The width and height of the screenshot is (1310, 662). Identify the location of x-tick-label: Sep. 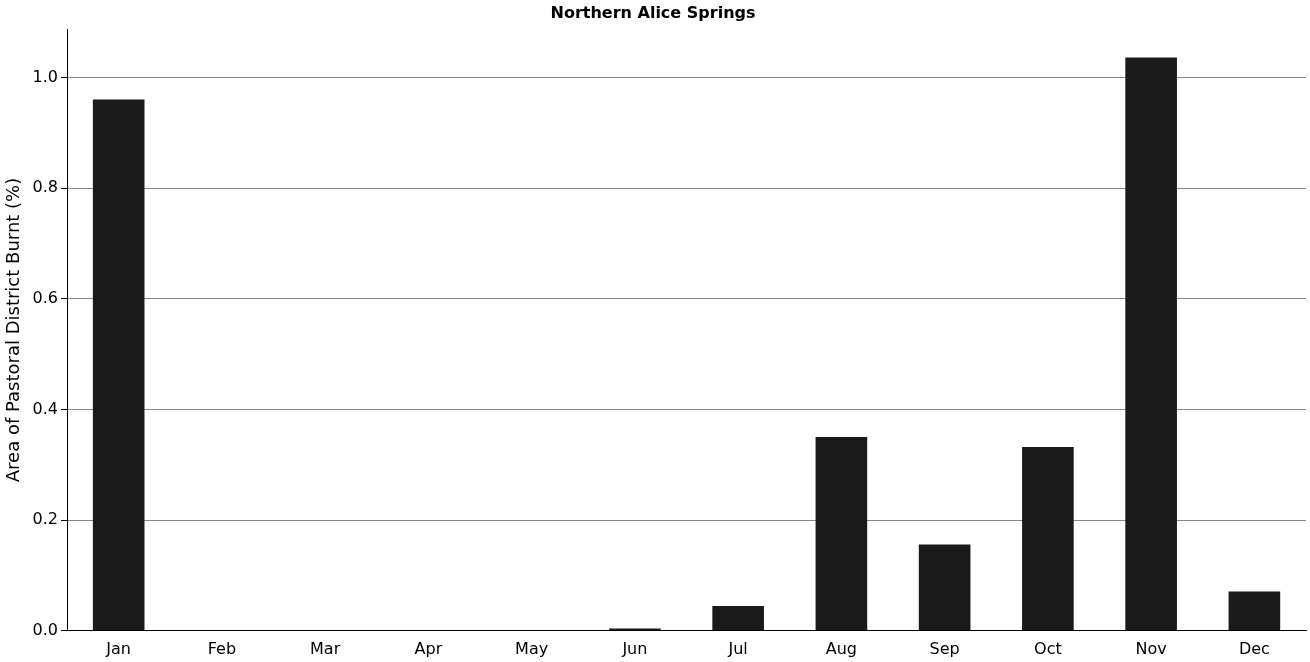
(944, 648).